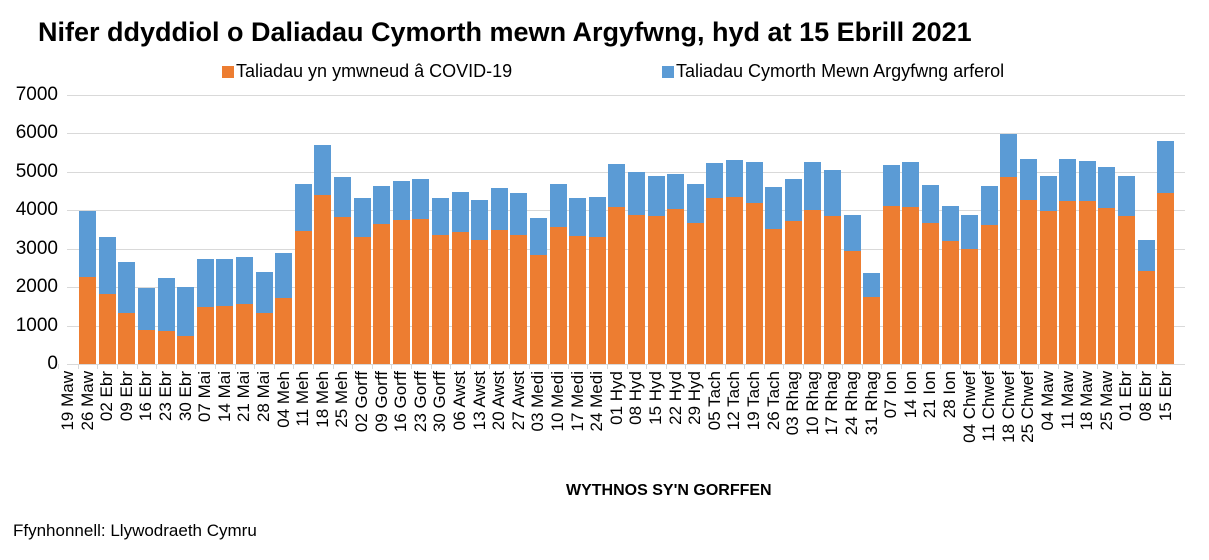 The image size is (1209, 560). What do you see at coordinates (616, 398) in the screenshot?
I see `x-tick-label: 01 Hyd` at bounding box center [616, 398].